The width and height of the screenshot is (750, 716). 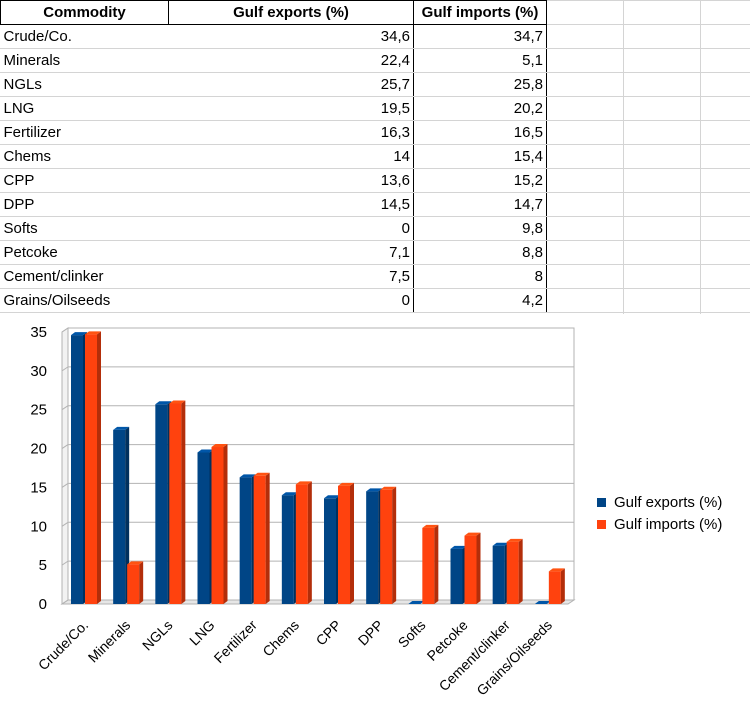 I want to click on cell-commodity: Chems, so click(x=84, y=156).